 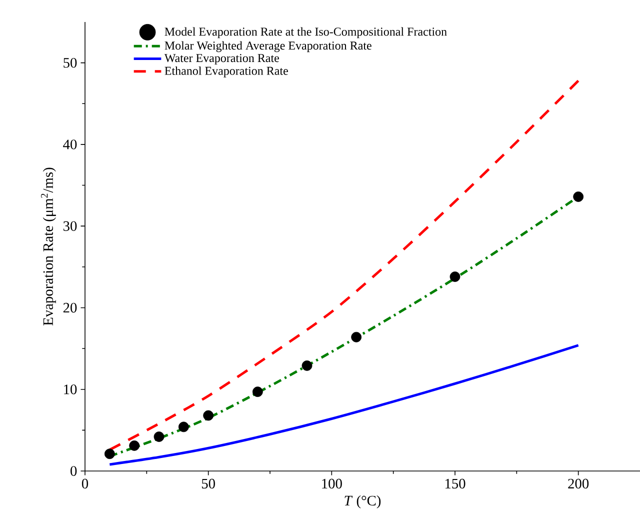 What do you see at coordinates (70, 145) in the screenshot?
I see `y-tick-label: 40` at bounding box center [70, 145].